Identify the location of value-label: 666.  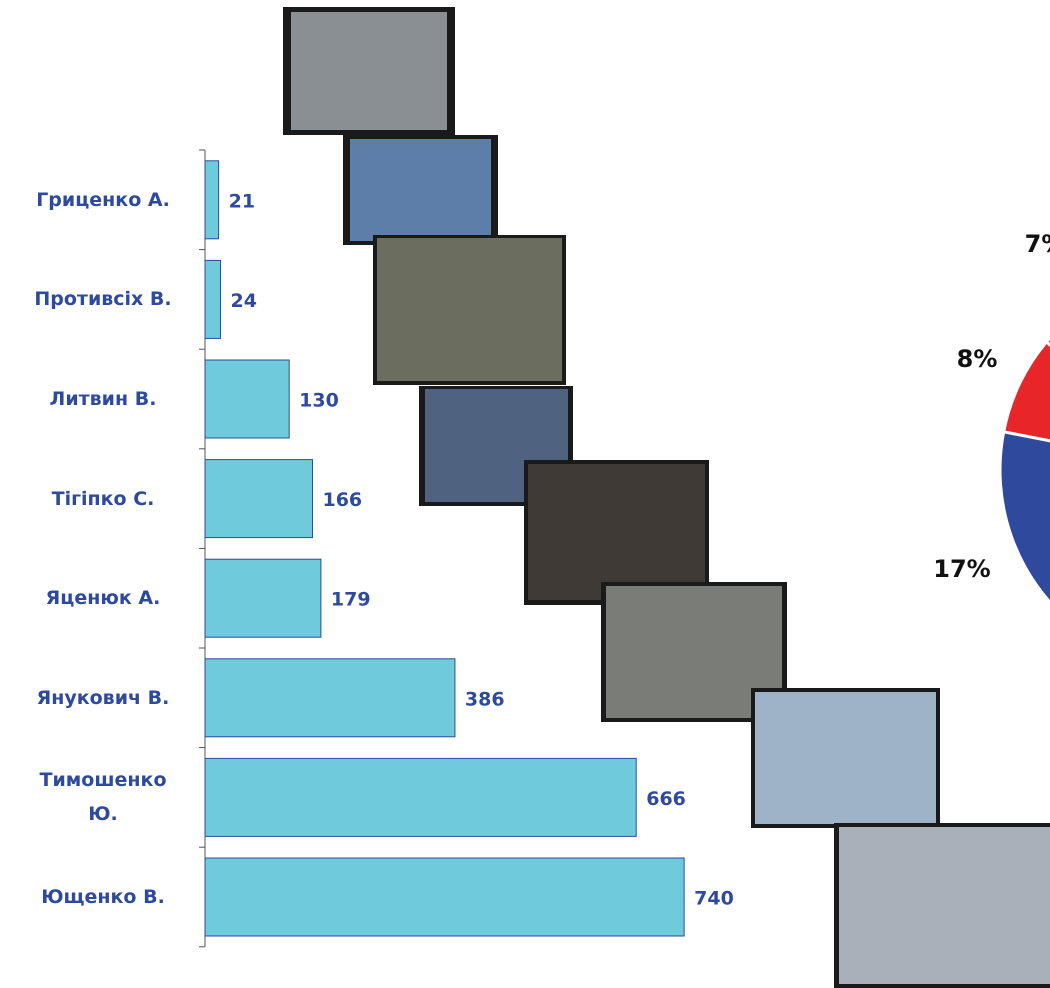
(666, 799).